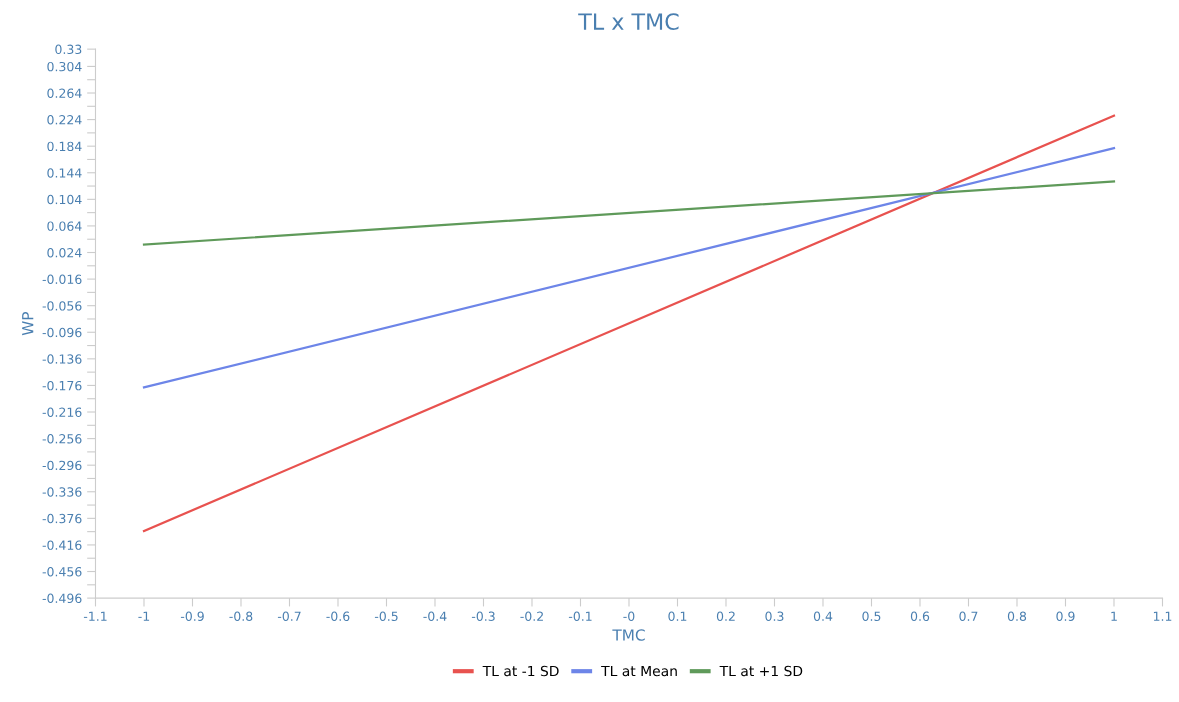 The height and width of the screenshot is (702, 1179). I want to click on x-axis-title: TMC, so click(628, 635).